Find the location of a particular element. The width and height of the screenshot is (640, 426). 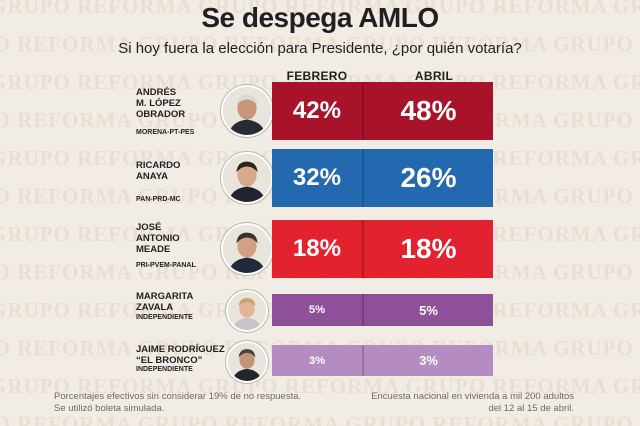

candidate-party: PAN-PRD-MC is located at coordinates (158, 199).